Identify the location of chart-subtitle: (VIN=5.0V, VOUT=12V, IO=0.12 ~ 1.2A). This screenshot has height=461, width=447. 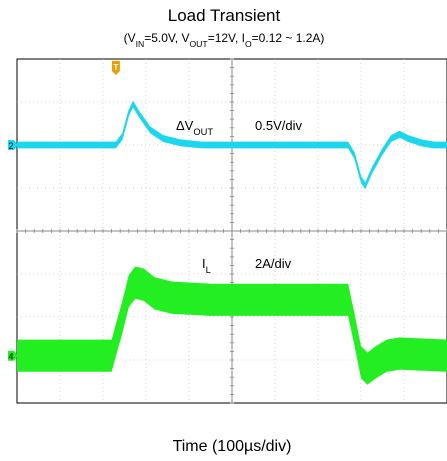
(224, 40).